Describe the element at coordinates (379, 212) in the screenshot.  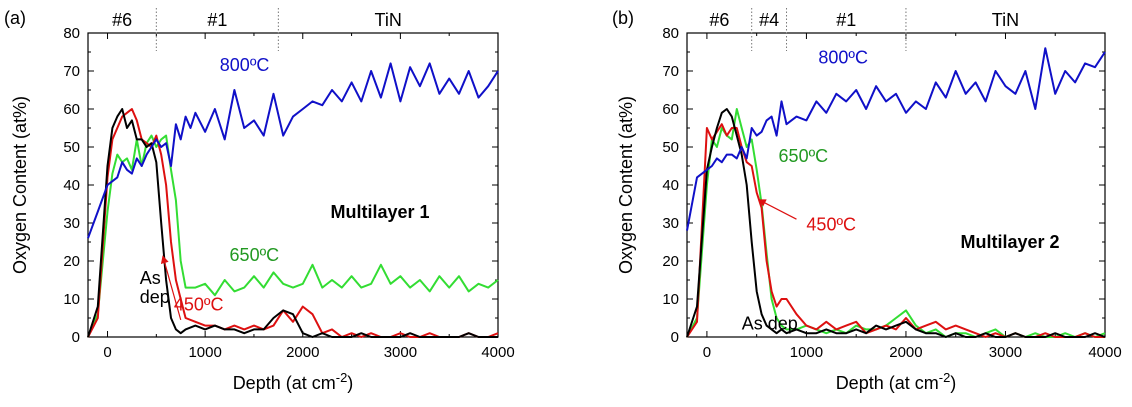
I see `sample-label: Multilayer 1` at that location.